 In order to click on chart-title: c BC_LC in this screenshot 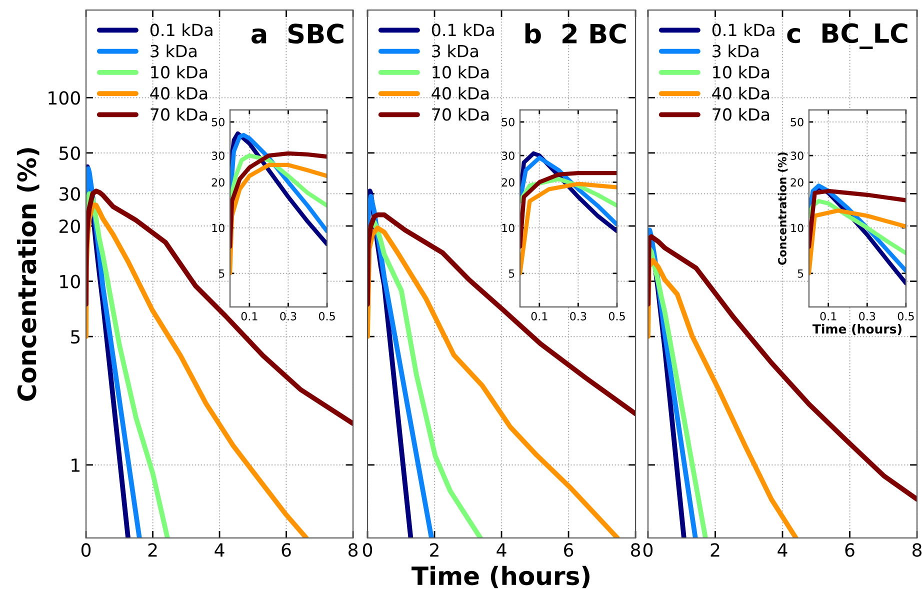, I will do `click(847, 36)`.